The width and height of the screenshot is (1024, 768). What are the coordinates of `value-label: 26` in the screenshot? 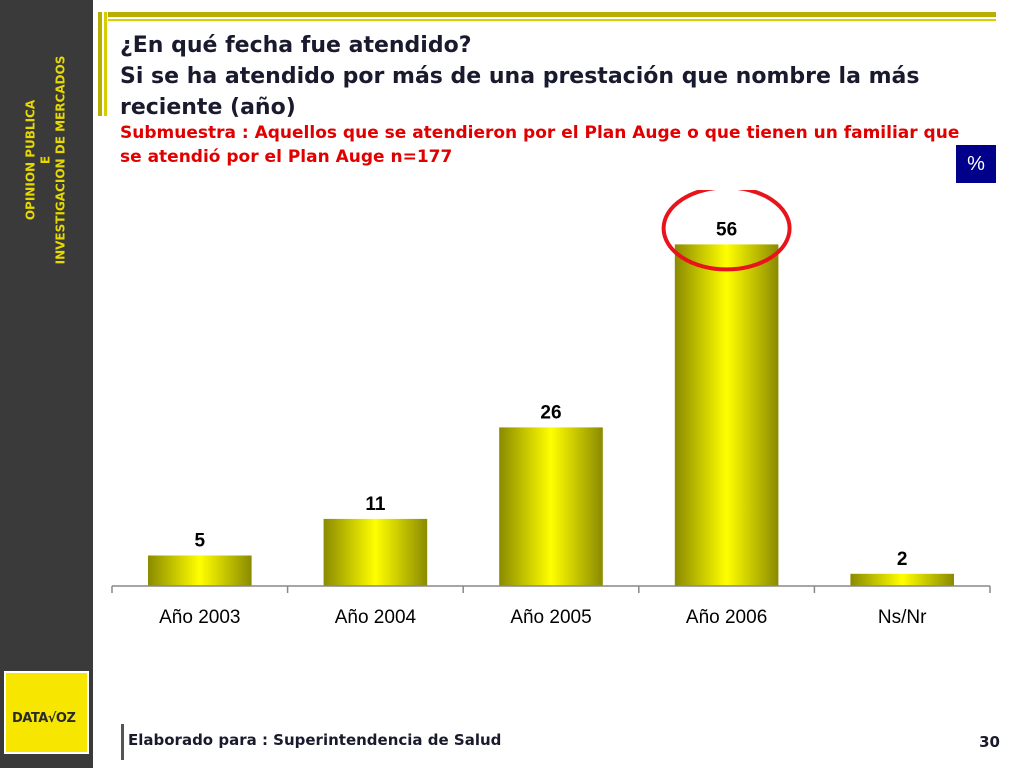 It's located at (550, 412).